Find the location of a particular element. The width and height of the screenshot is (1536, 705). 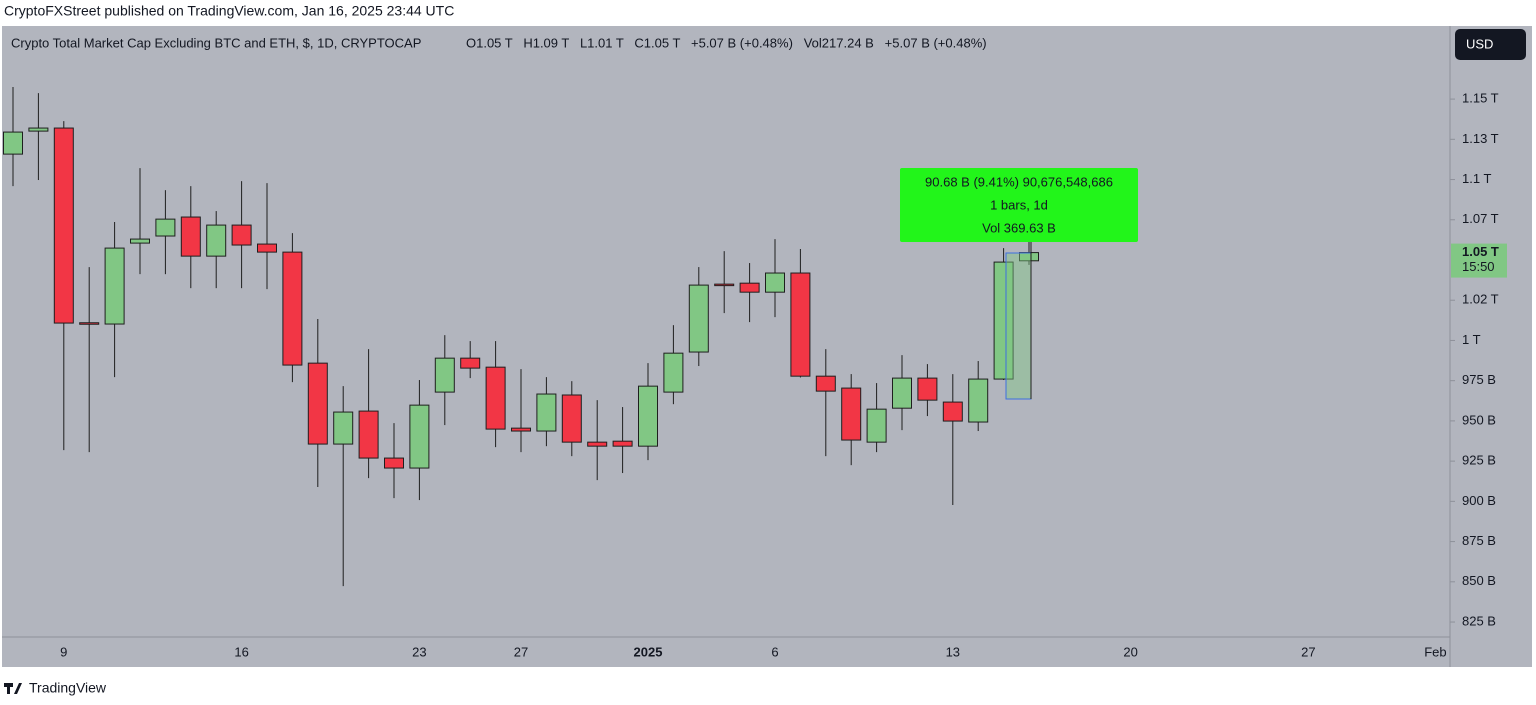

y-tick-label: 850 B is located at coordinates (1479, 580).